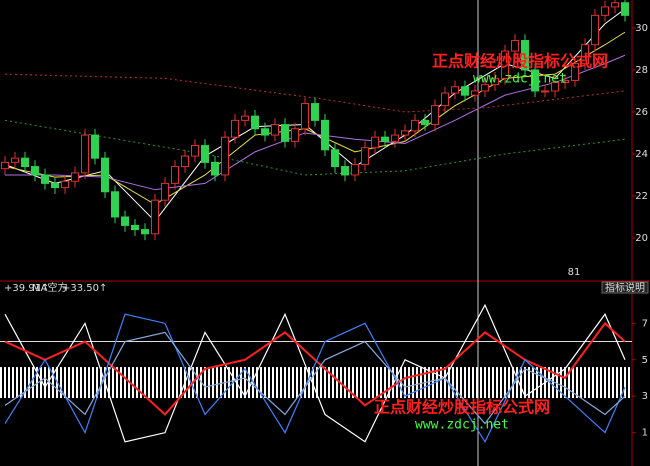  What do you see at coordinates (645, 360) in the screenshot?
I see `y-tick-label: 5` at bounding box center [645, 360].